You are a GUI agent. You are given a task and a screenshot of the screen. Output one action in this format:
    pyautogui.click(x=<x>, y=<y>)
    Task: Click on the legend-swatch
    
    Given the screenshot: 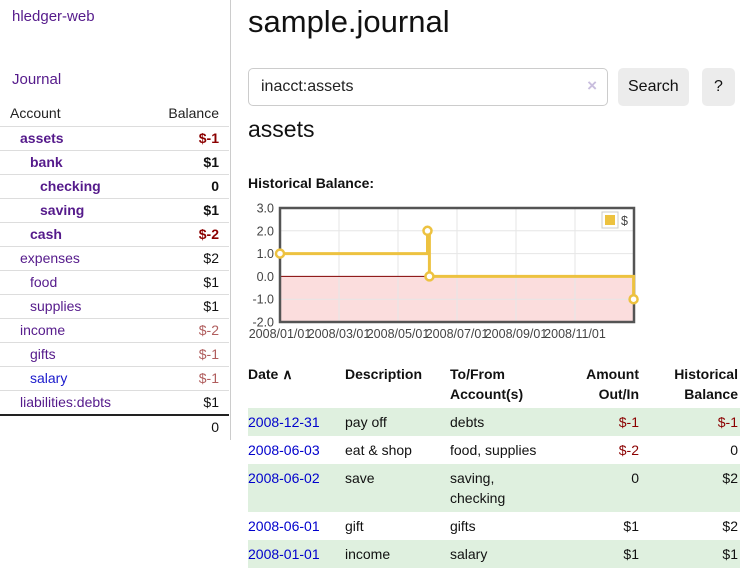 What is the action you would take?
    pyautogui.click(x=610, y=220)
    